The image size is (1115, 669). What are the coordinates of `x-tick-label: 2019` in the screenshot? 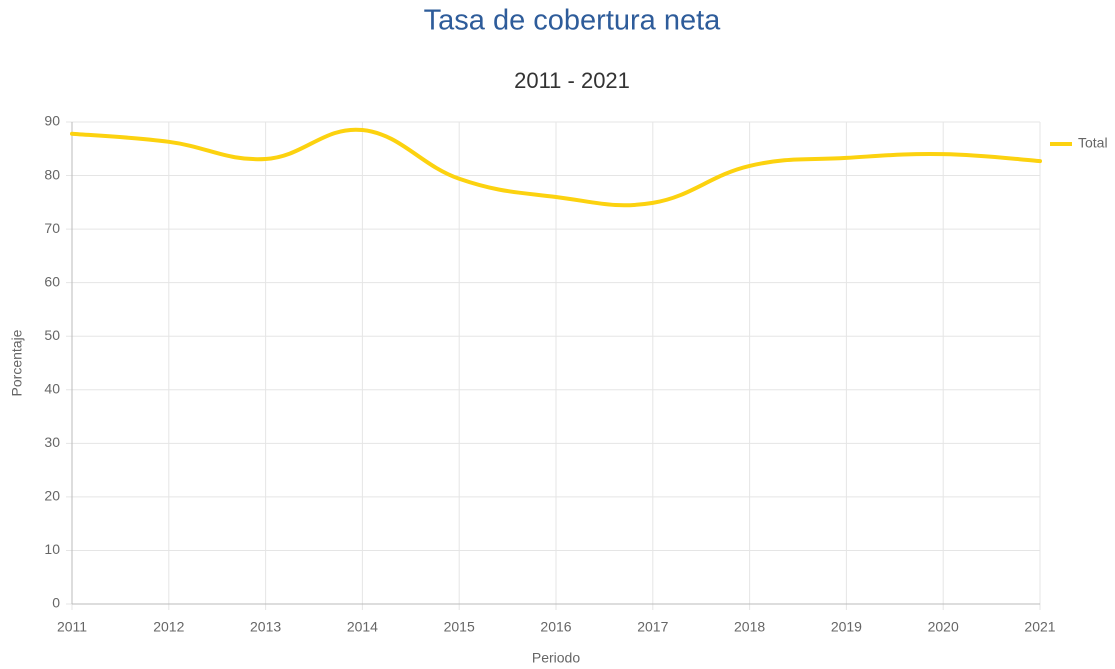 It's located at (846, 627).